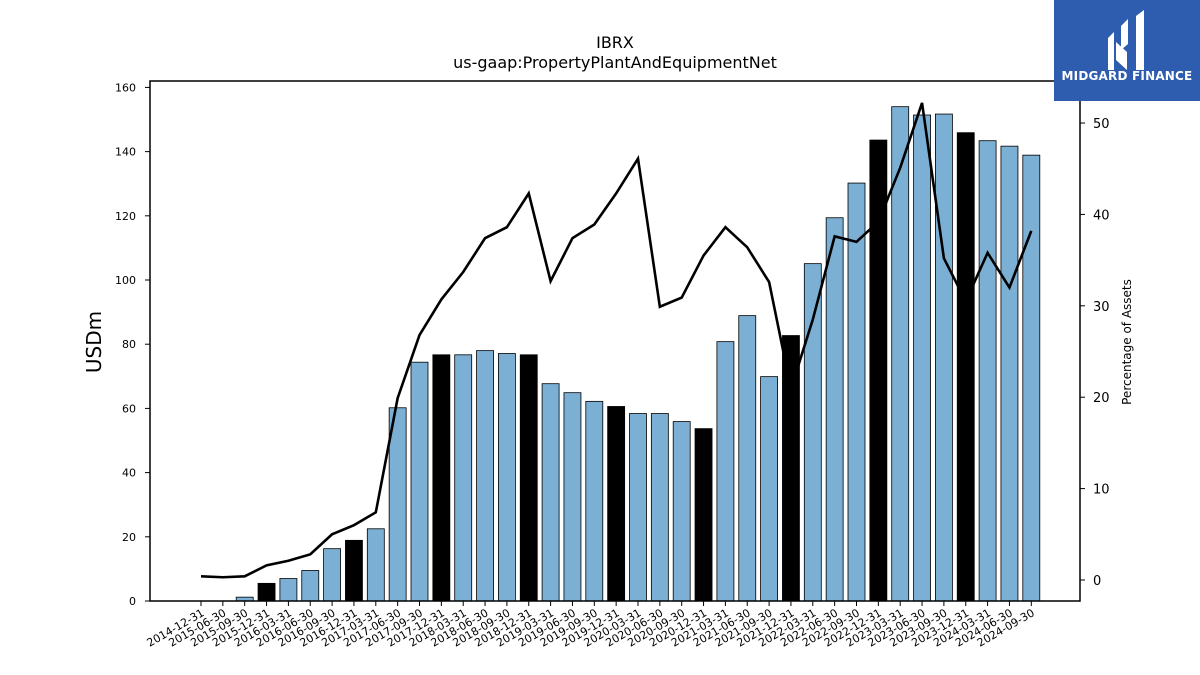 Image resolution: width=1200 pixels, height=675 pixels. Describe the element at coordinates (615, 62) in the screenshot. I see `chart-subtitle: us-gaap:PropertyPlantAndEquipmentNet` at that location.